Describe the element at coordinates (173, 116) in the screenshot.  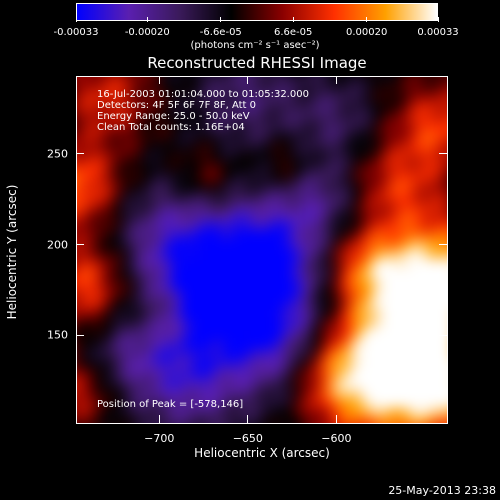
I see `energy-range-annotation: Energy Range: 25.0 - 50.0 keV` at that location.